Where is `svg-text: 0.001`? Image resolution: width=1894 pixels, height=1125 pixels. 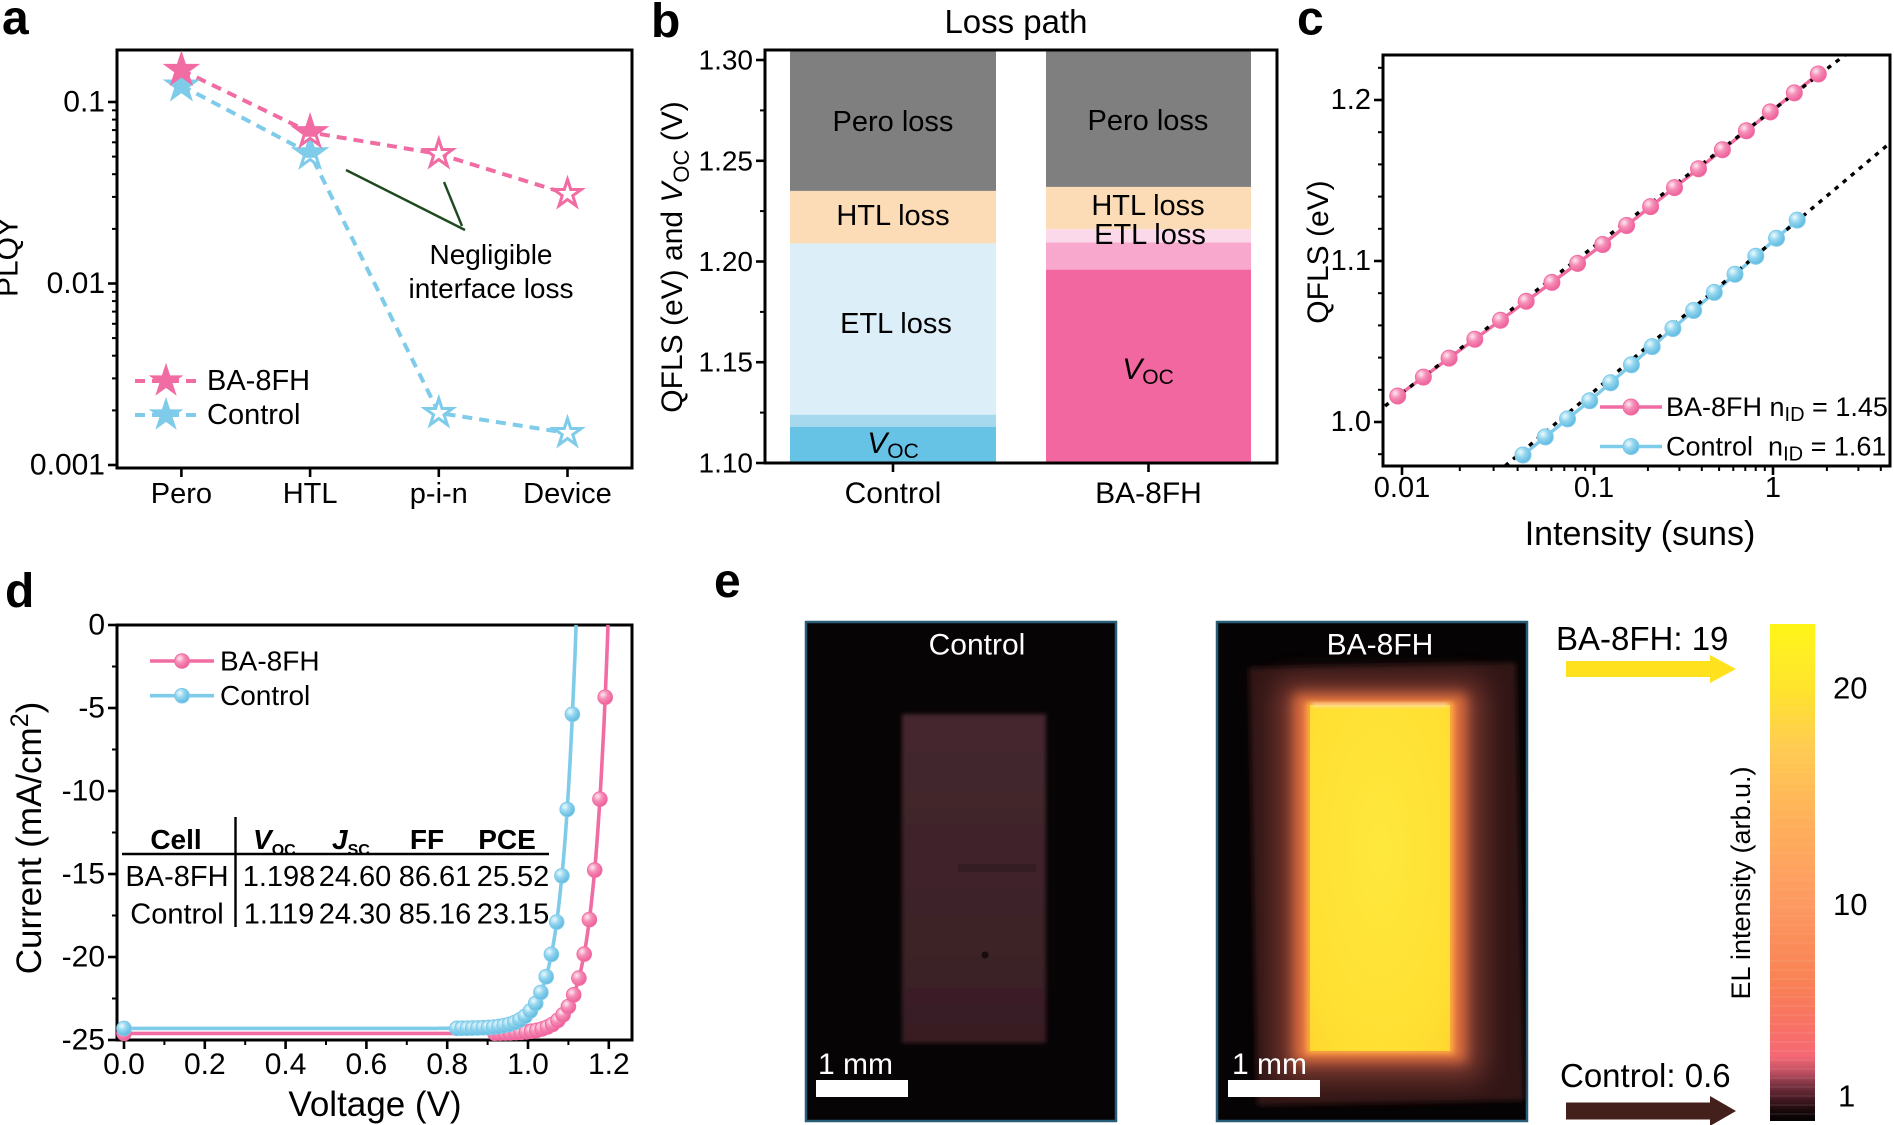 svg-text: 0.001 is located at coordinates (67, 465).